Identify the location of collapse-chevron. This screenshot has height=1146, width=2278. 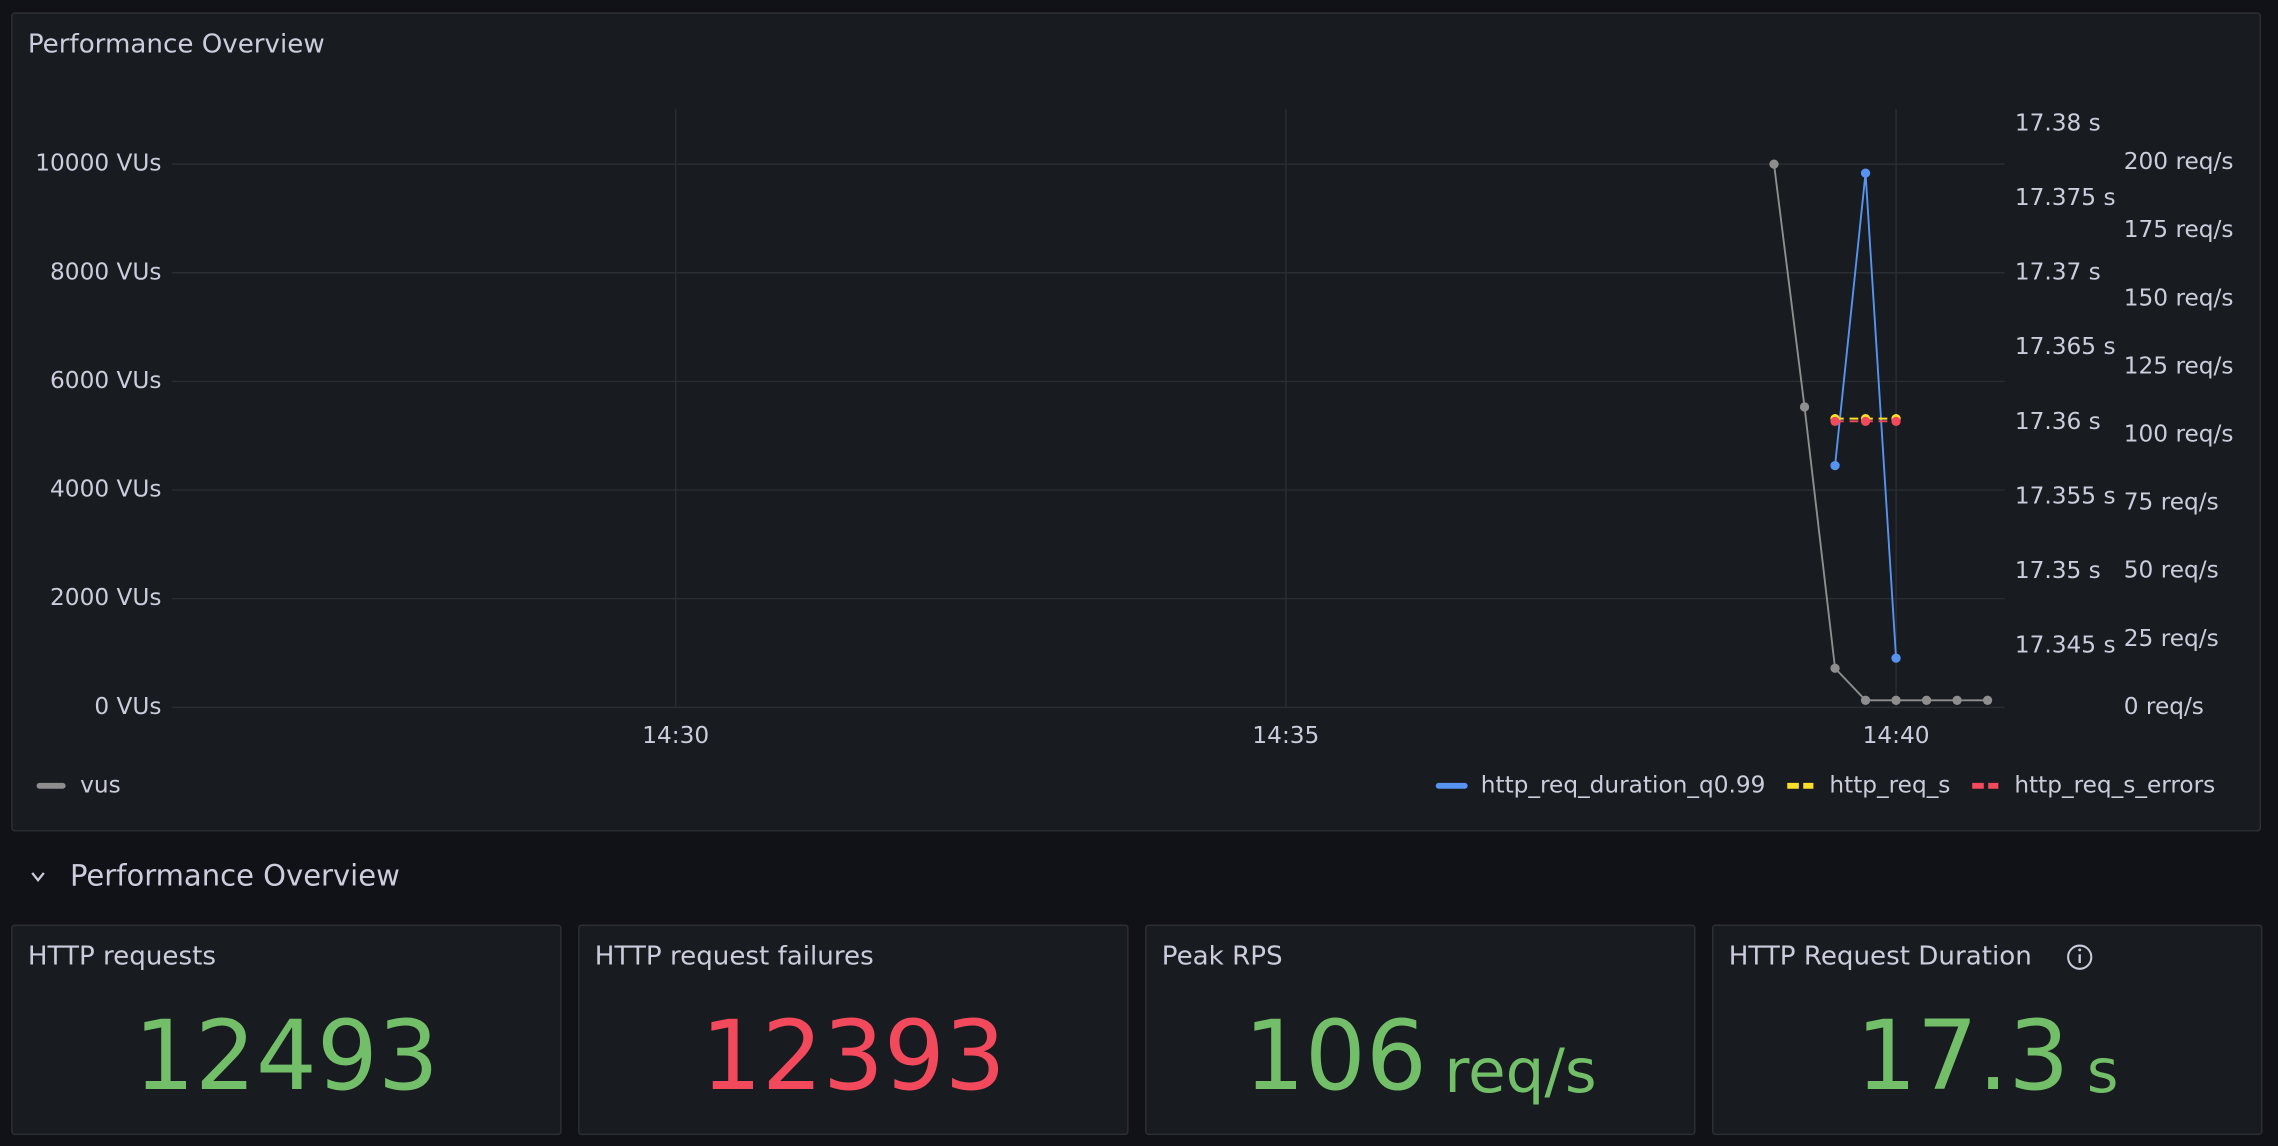
(38, 877).